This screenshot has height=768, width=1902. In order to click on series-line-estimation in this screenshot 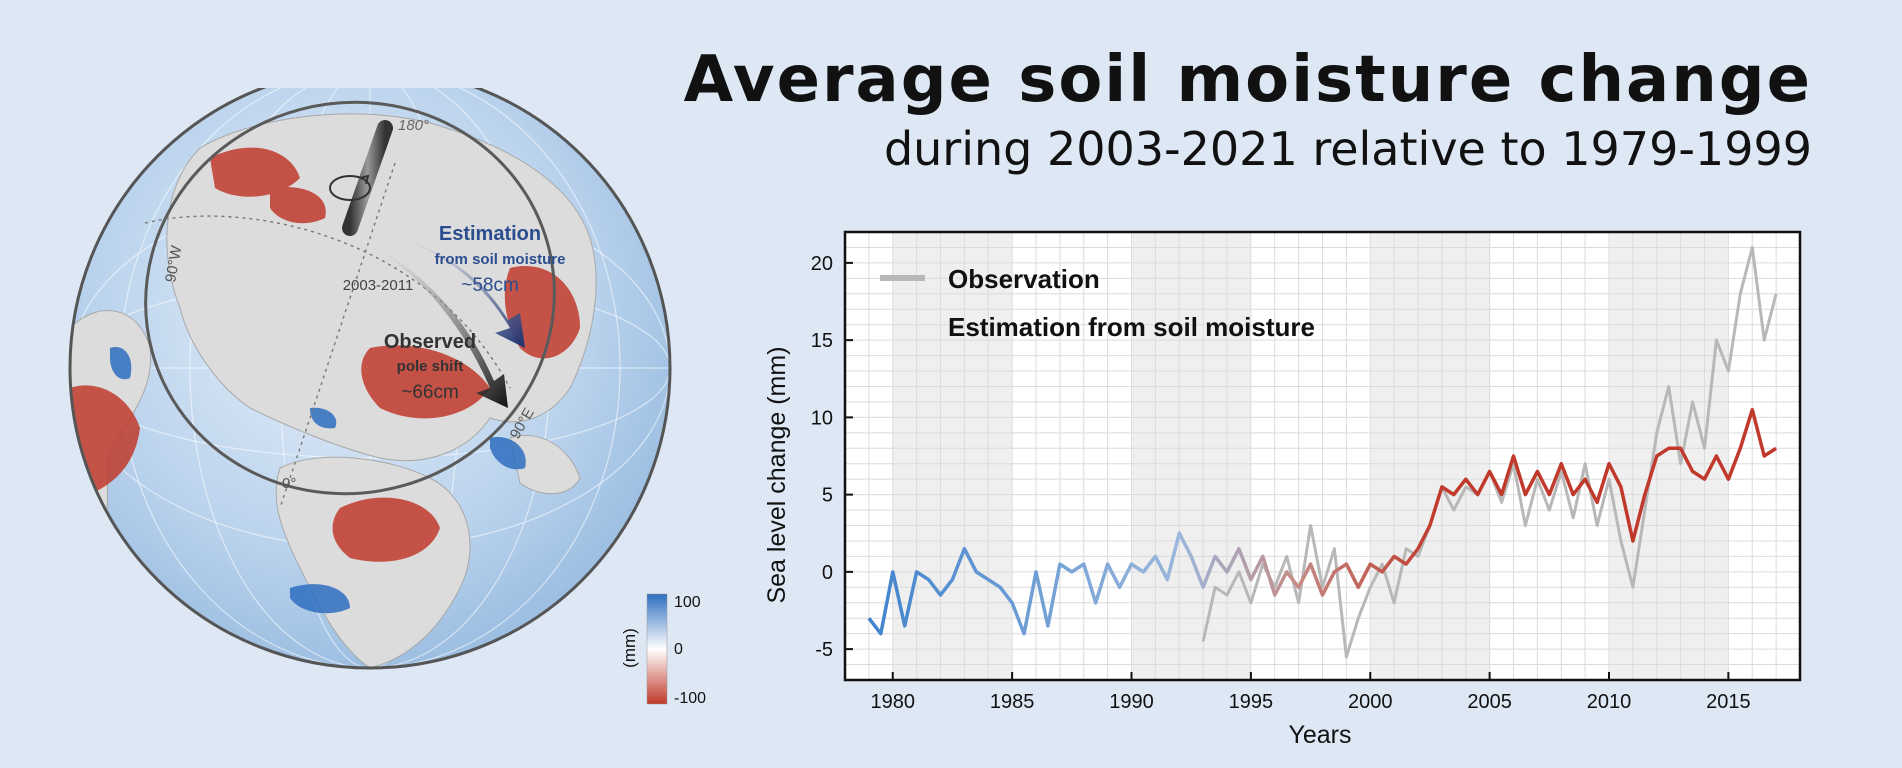, I will do `click(1322, 521)`.